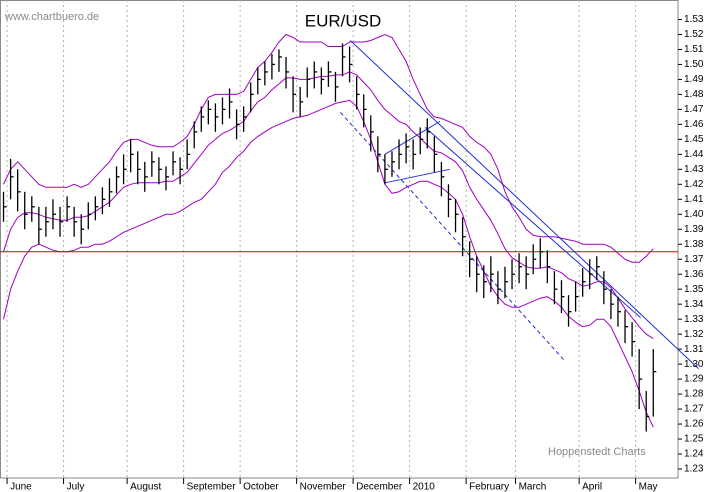 This screenshot has width=723, height=492. What do you see at coordinates (323, 487) in the screenshot?
I see `x-tick-label: November` at bounding box center [323, 487].